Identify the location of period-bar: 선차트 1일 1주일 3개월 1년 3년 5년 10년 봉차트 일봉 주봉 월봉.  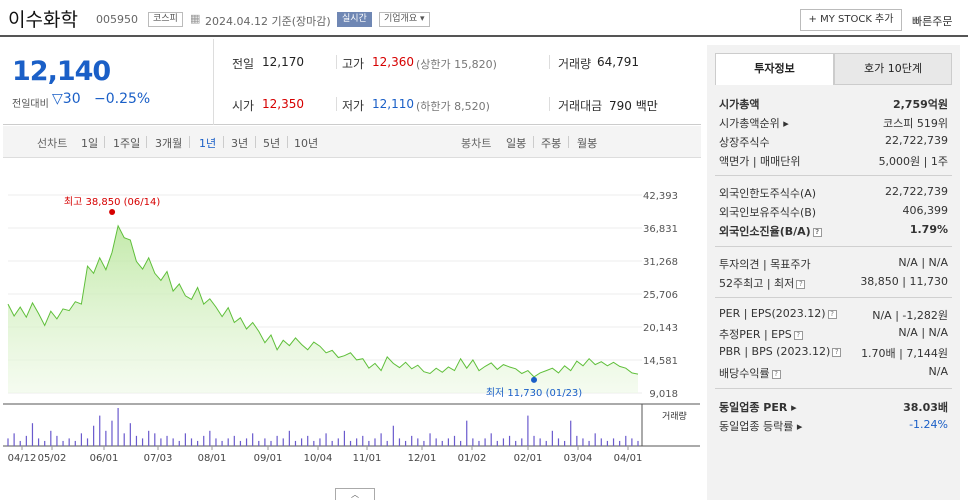
(352, 142).